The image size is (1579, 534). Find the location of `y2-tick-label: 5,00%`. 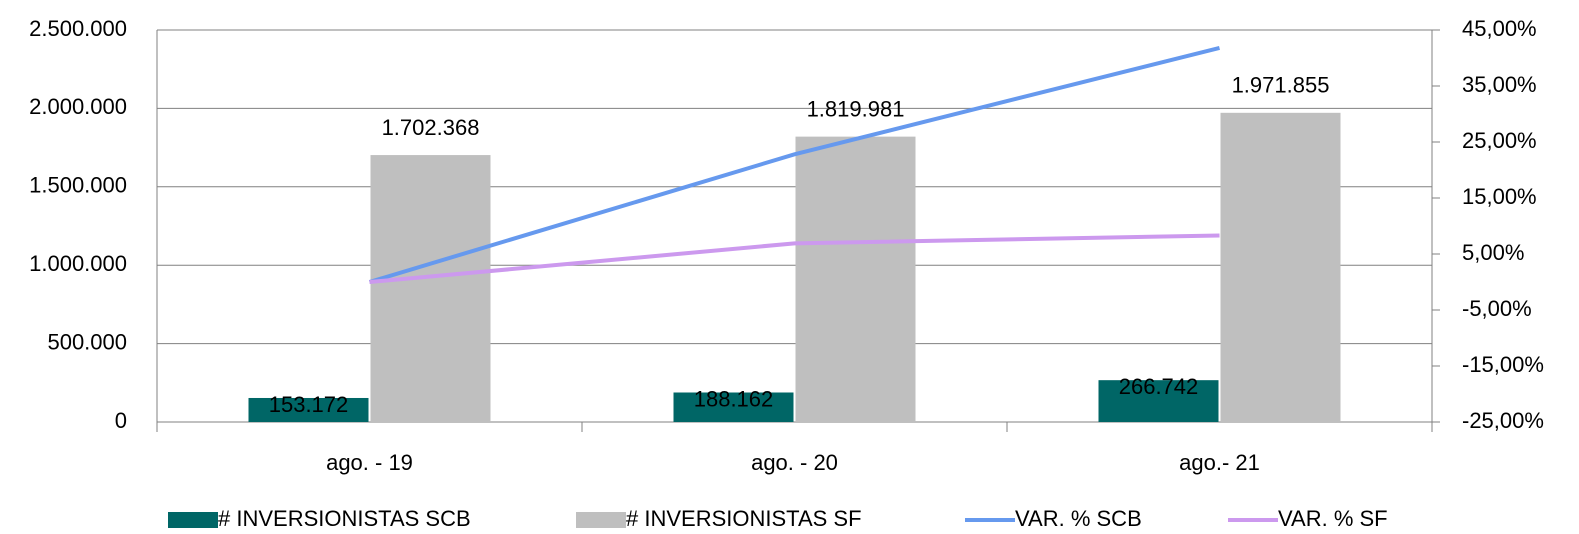

y2-tick-label: 5,00% is located at coordinates (1493, 252).